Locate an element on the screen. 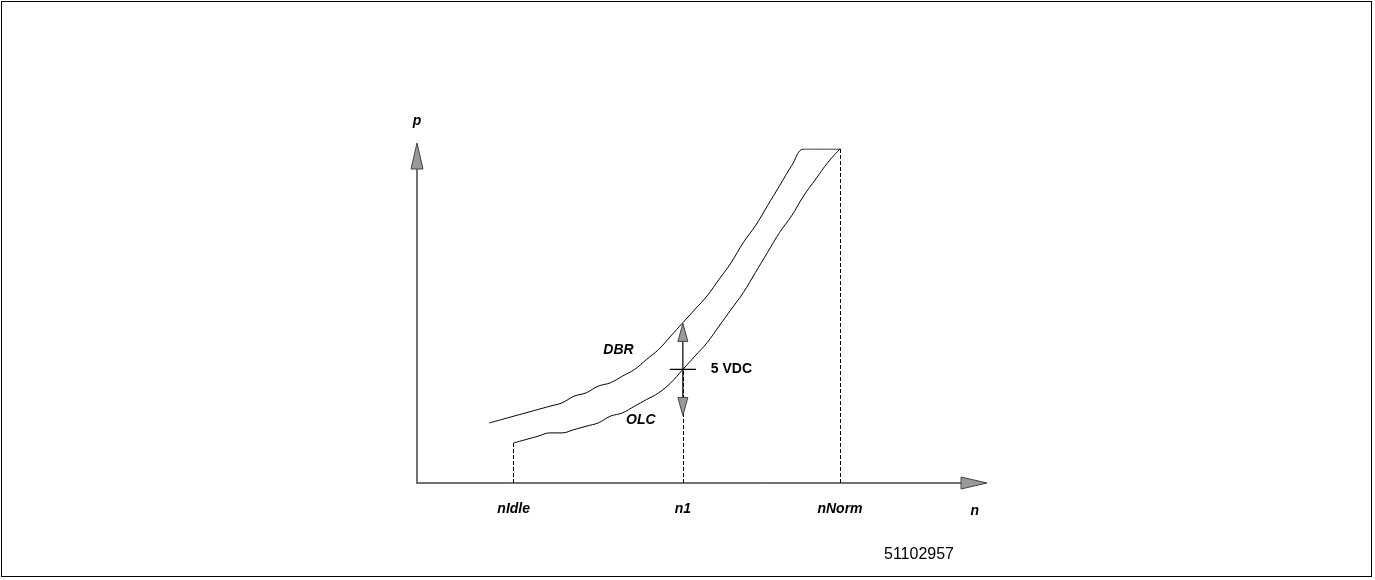 The height and width of the screenshot is (580, 1375). annotation: 5 VDC is located at coordinates (731, 368).